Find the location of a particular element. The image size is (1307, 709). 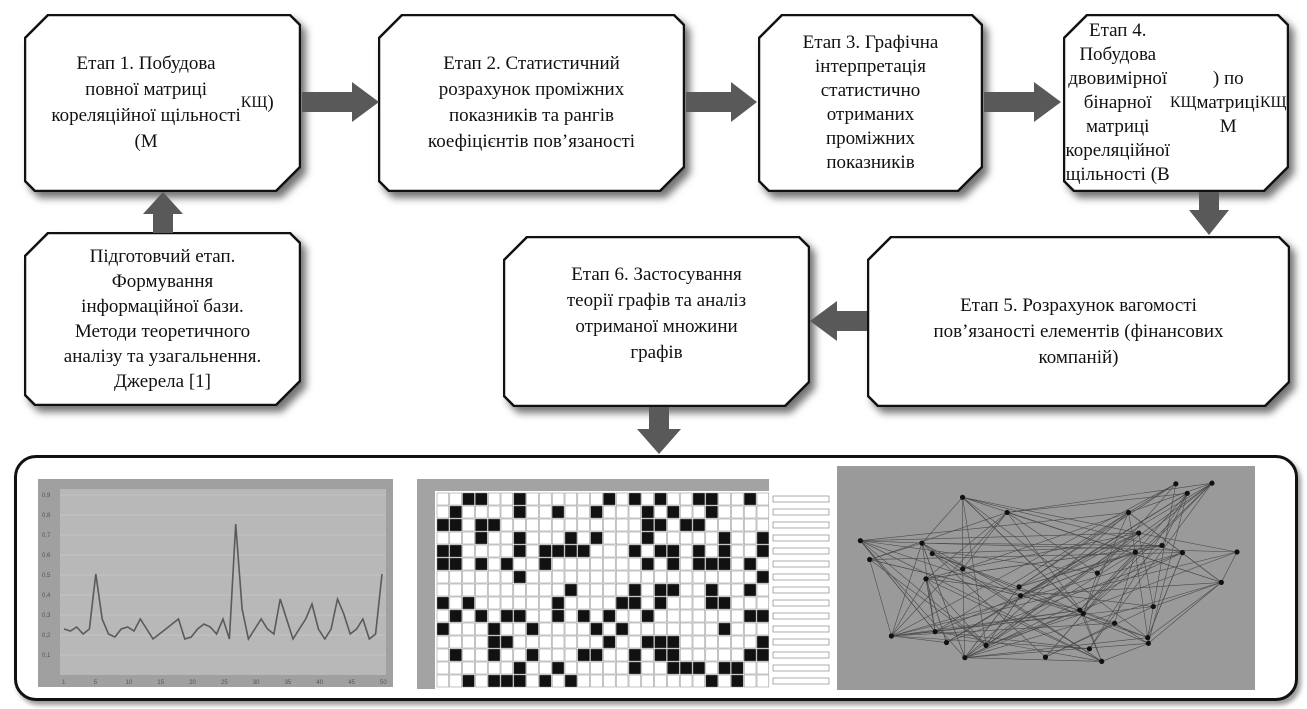

line-chart-y-tick: 0,7 is located at coordinates (46, 536).